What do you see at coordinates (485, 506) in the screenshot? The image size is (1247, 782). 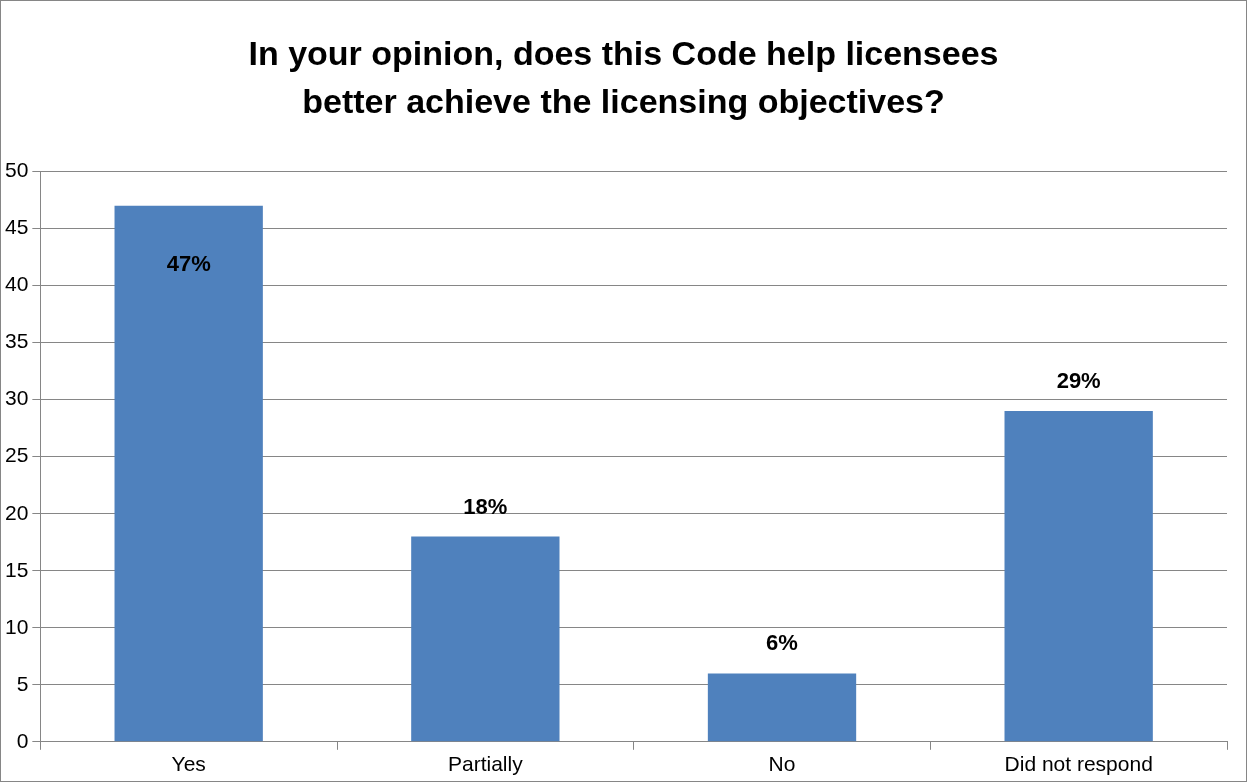 I see `data-label: 18%` at bounding box center [485, 506].